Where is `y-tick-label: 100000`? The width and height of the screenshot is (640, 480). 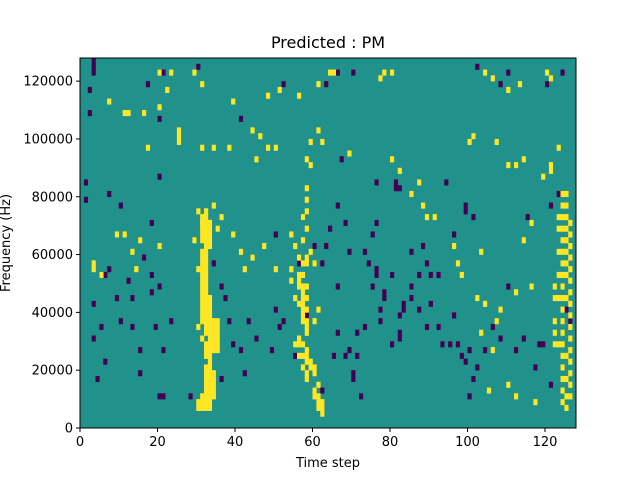 y-tick-label: 100000 is located at coordinates (48, 139).